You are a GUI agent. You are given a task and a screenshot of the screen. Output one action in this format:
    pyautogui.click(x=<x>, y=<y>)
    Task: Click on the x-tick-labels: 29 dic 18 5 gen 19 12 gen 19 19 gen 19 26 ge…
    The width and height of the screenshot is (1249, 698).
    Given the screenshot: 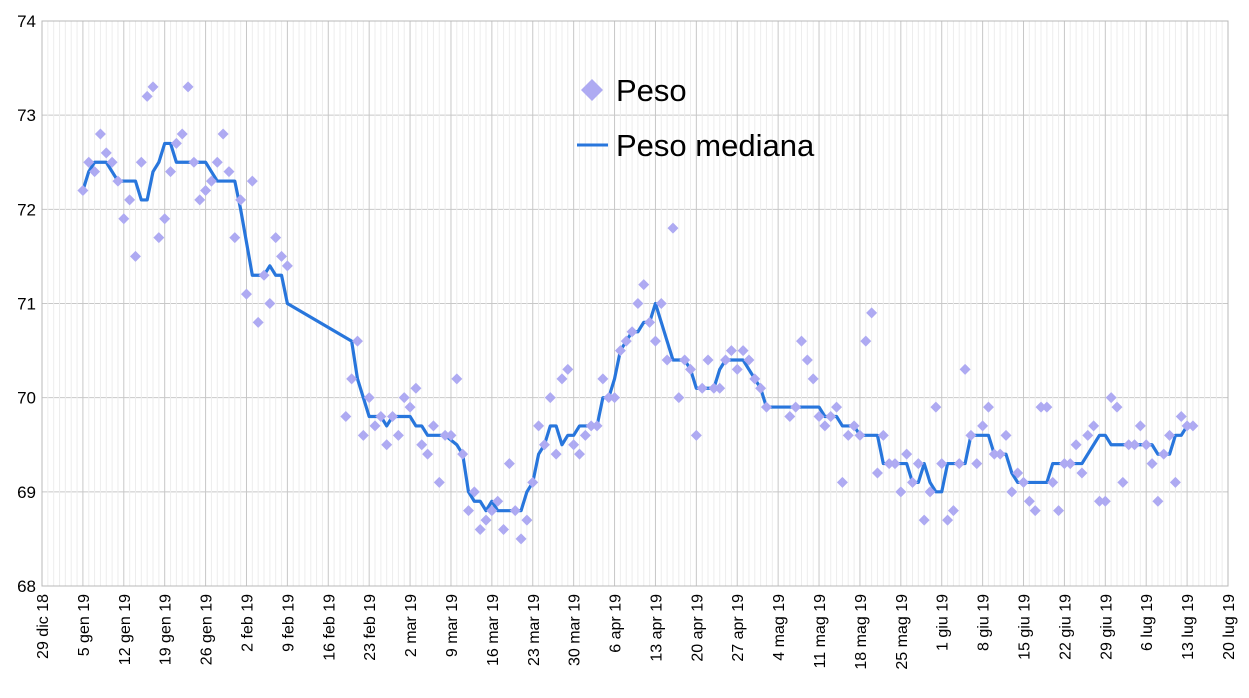 What is the action you would take?
    pyautogui.click(x=636, y=632)
    